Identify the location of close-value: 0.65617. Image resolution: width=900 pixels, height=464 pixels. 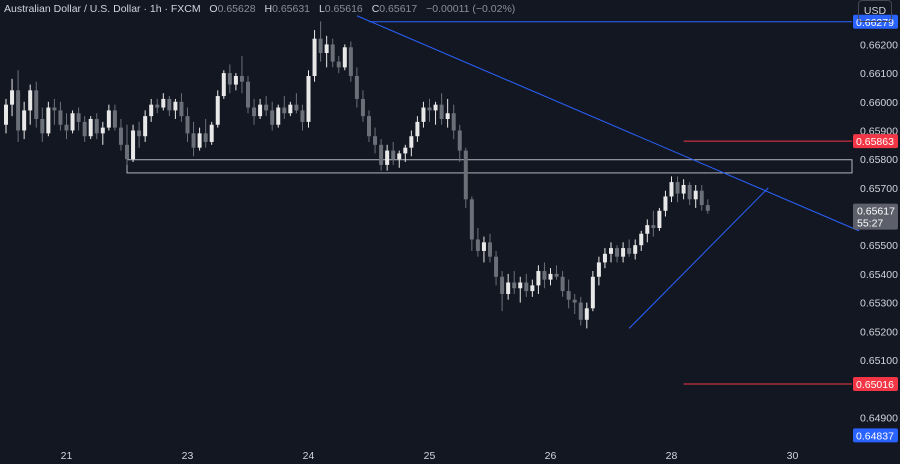
(398, 9).